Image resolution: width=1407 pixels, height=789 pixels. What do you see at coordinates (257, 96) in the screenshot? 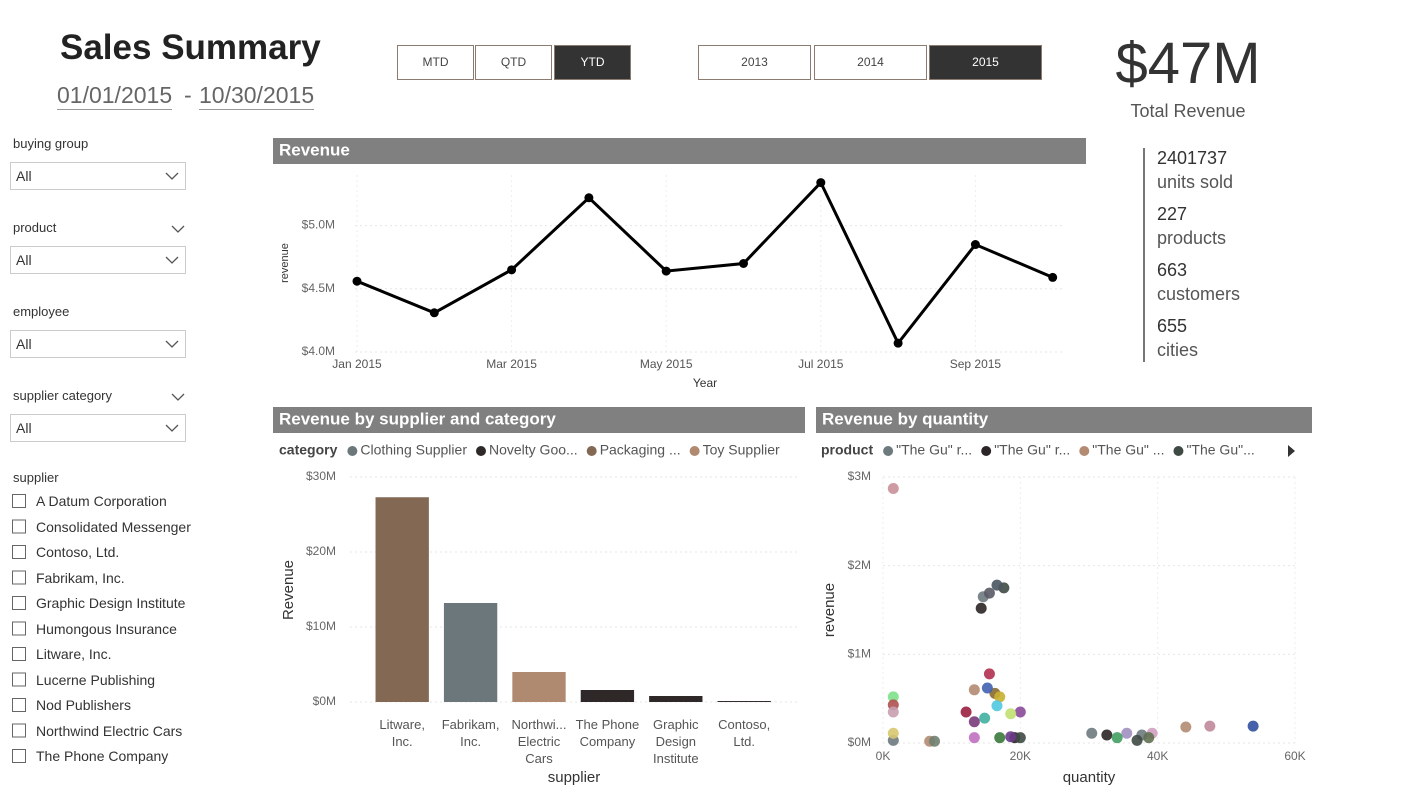
I see `date-end: 10/30/2015` at bounding box center [257, 96].